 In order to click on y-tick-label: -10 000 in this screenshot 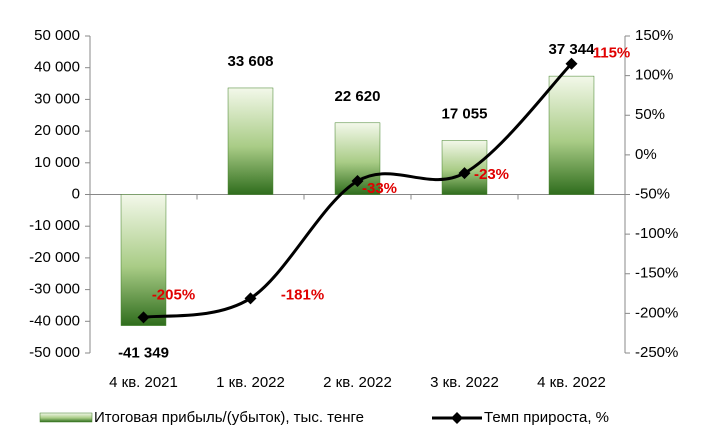, I will do `click(54, 225)`.